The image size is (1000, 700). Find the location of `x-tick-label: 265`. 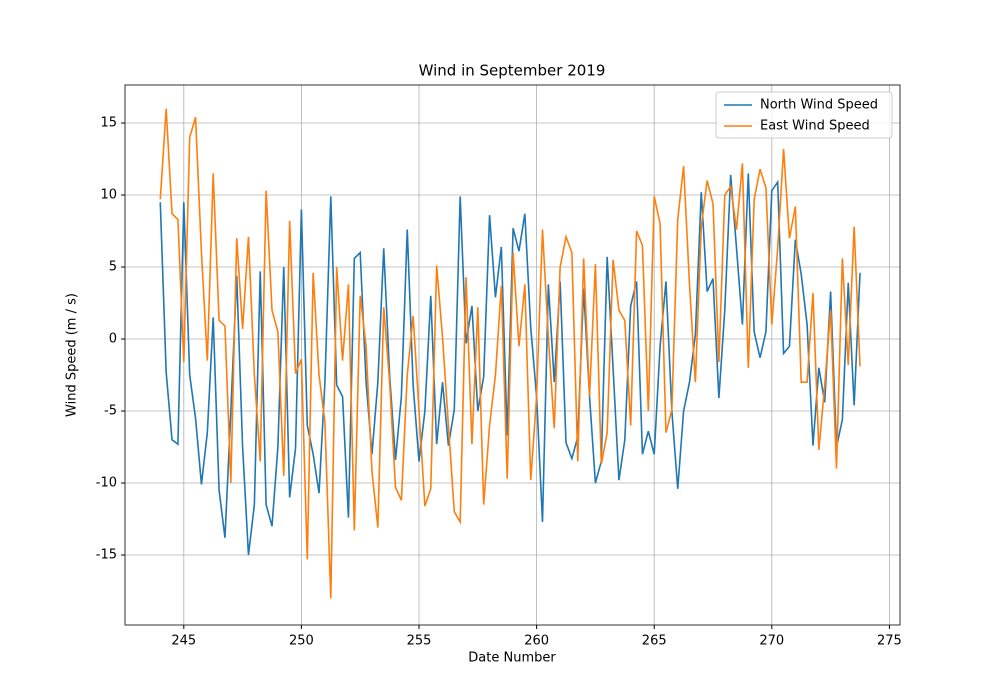

x-tick-label: 265 is located at coordinates (654, 641).